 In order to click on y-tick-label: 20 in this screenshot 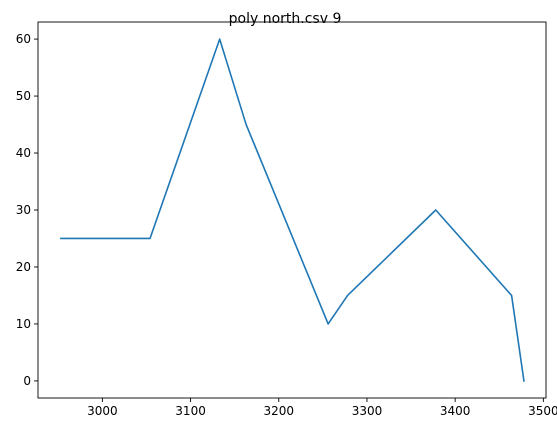, I will do `click(23, 267)`.